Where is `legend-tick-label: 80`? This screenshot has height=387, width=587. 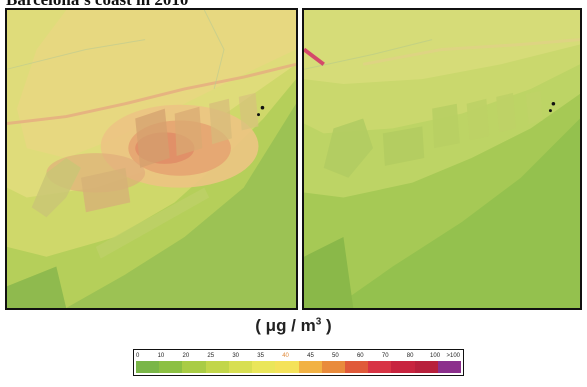 legend-tick-label: 80 is located at coordinates (410, 356).